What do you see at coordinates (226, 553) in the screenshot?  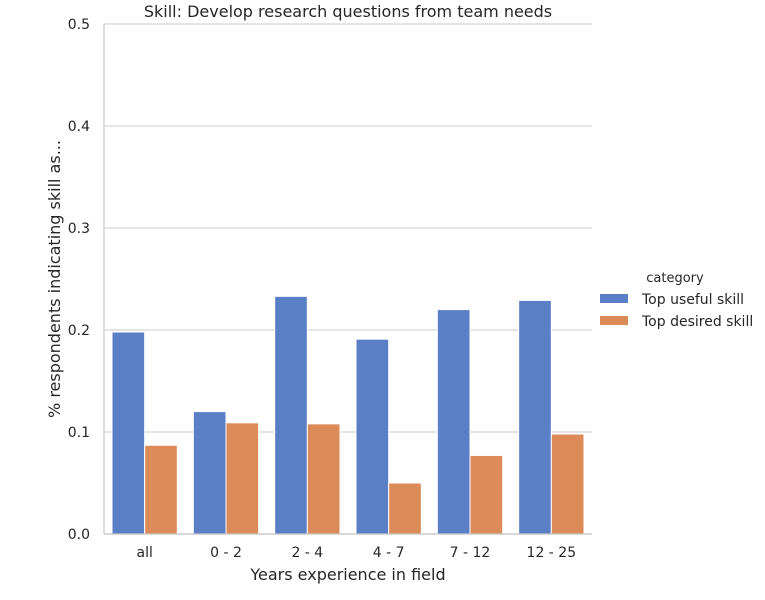 I see `x-tick-label: 0 - 2` at bounding box center [226, 553].